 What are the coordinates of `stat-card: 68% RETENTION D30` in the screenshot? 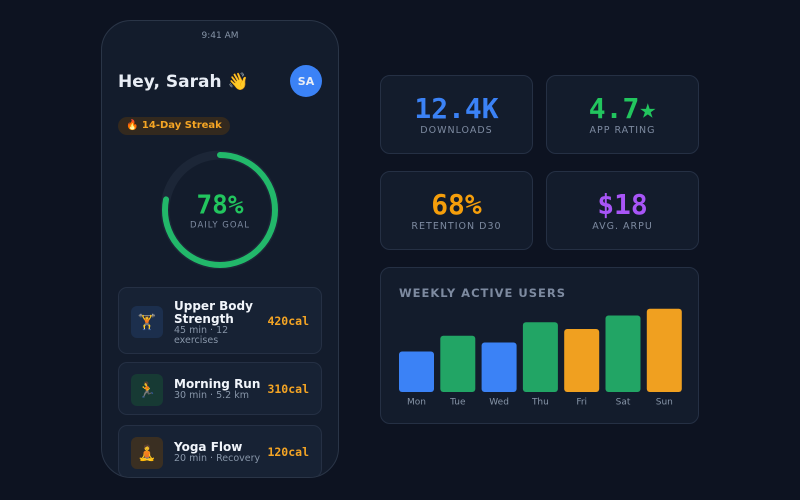 It's located at (456, 210).